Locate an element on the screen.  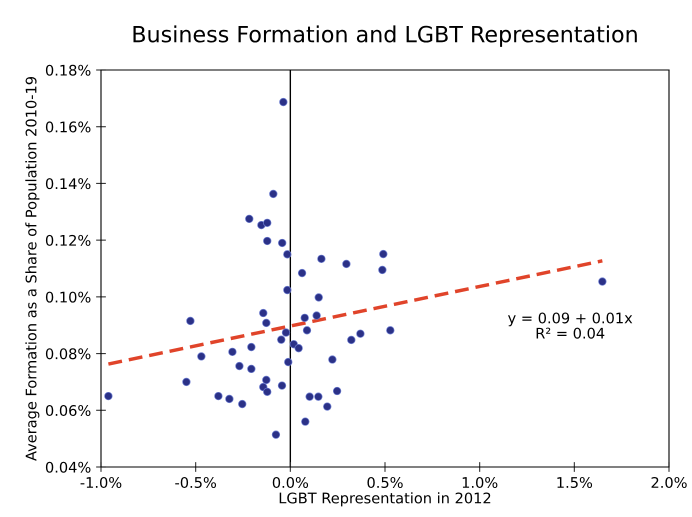
annotation: y = 0.09 + 0.01x R² = 0.04 is located at coordinates (570, 325).